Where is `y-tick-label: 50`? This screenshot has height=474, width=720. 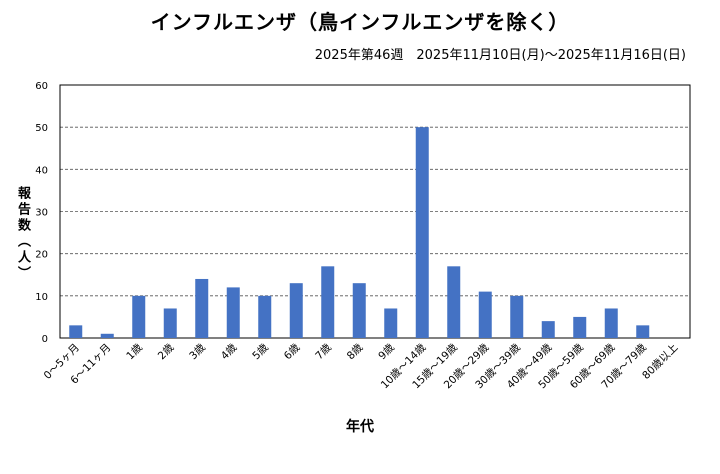
y-tick-label: 50 is located at coordinates (41, 128).